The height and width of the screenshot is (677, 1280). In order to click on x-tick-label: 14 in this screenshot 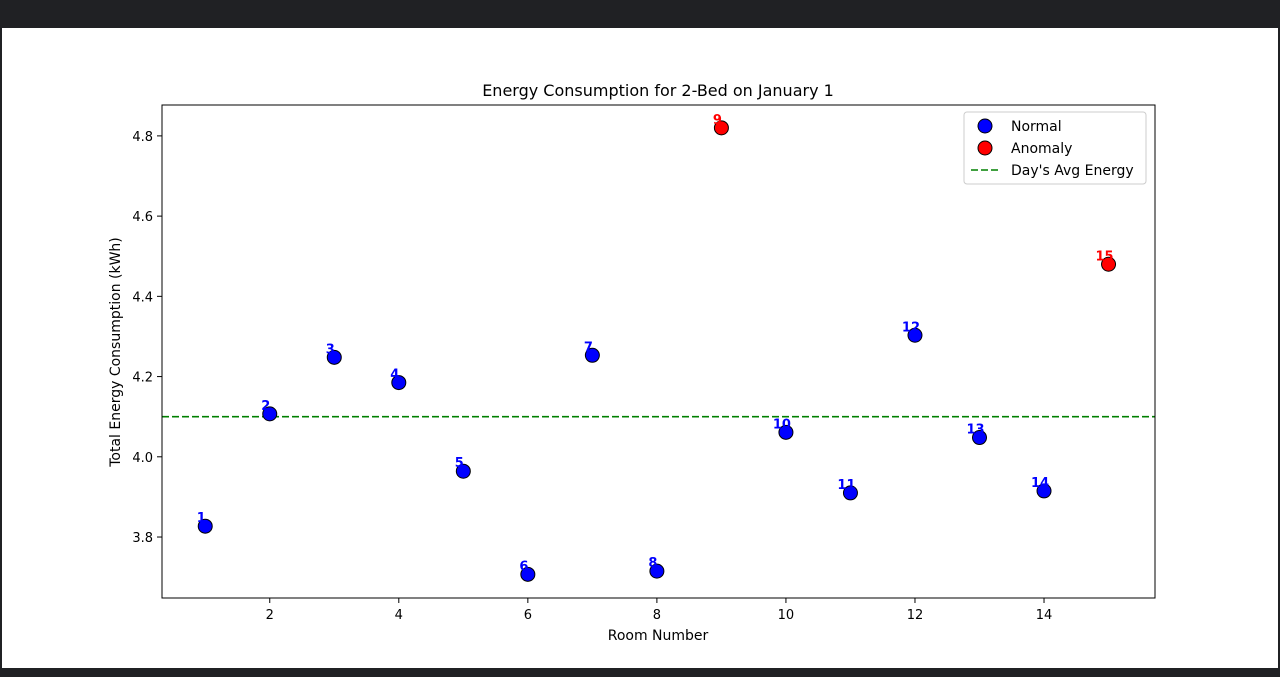, I will do `click(1044, 615)`.